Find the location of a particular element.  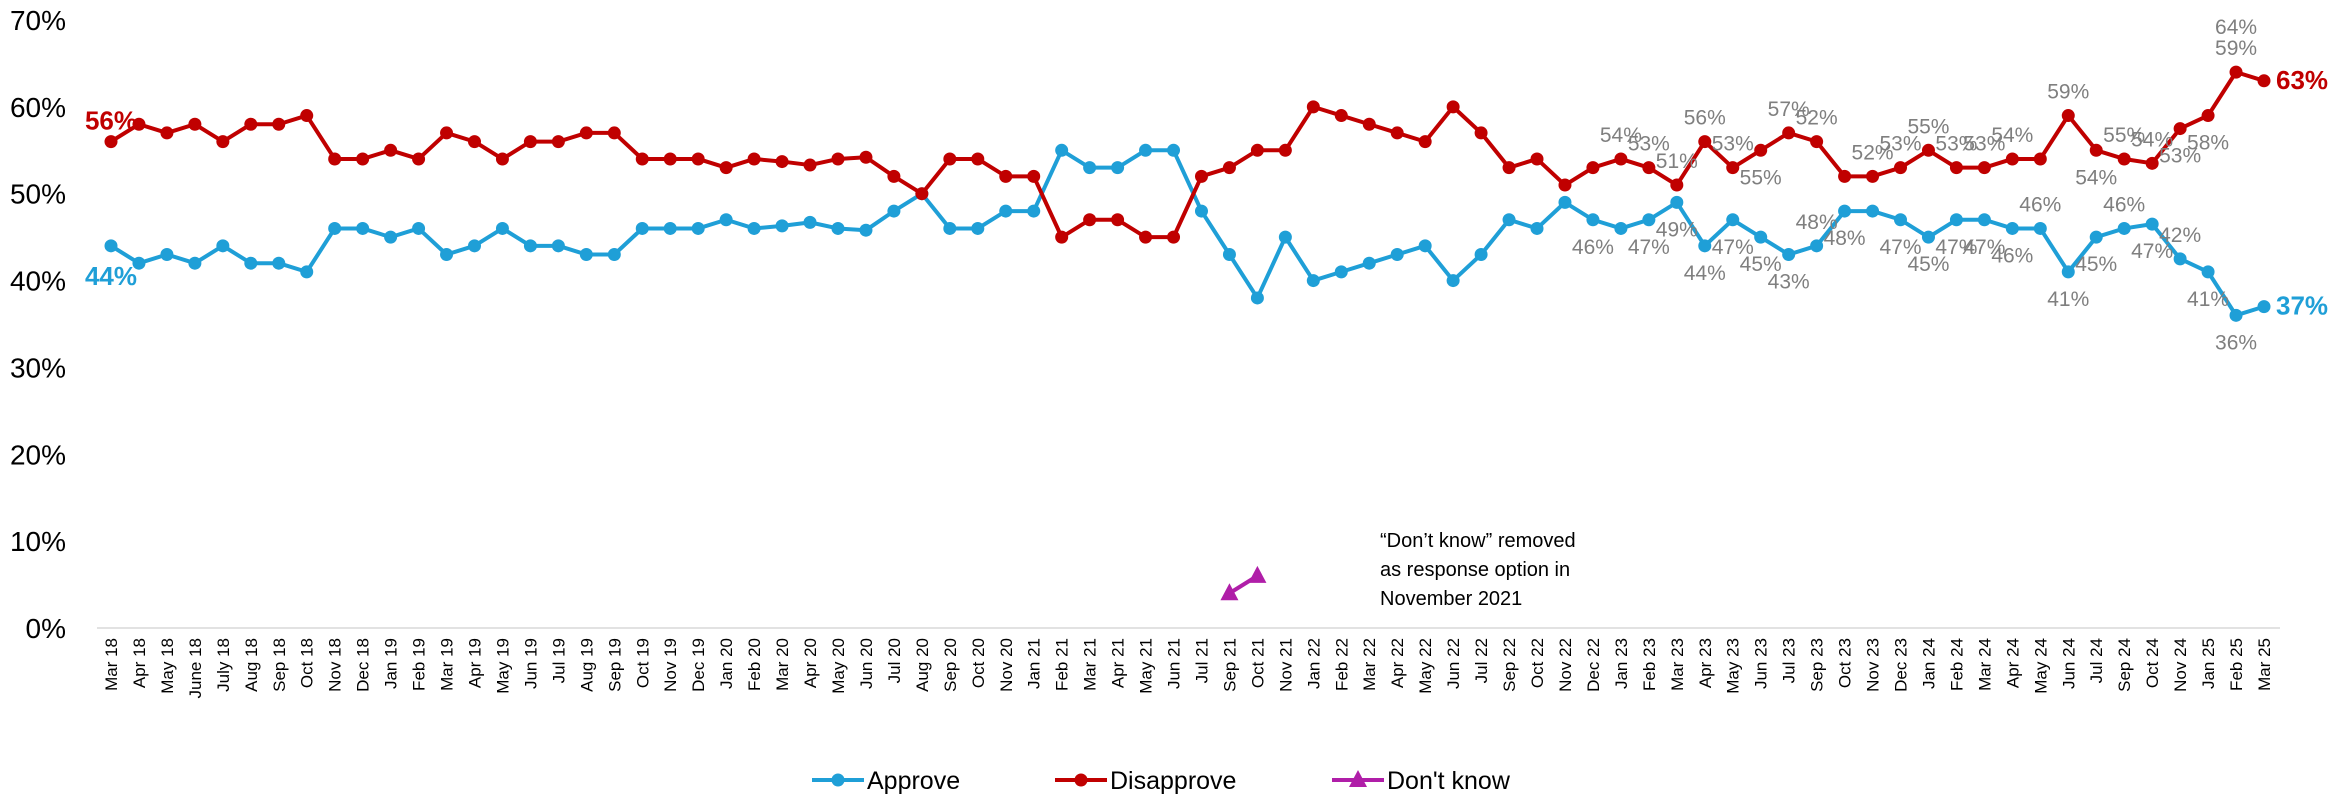

disapprove-data-label: 64% is located at coordinates (2236, 27).